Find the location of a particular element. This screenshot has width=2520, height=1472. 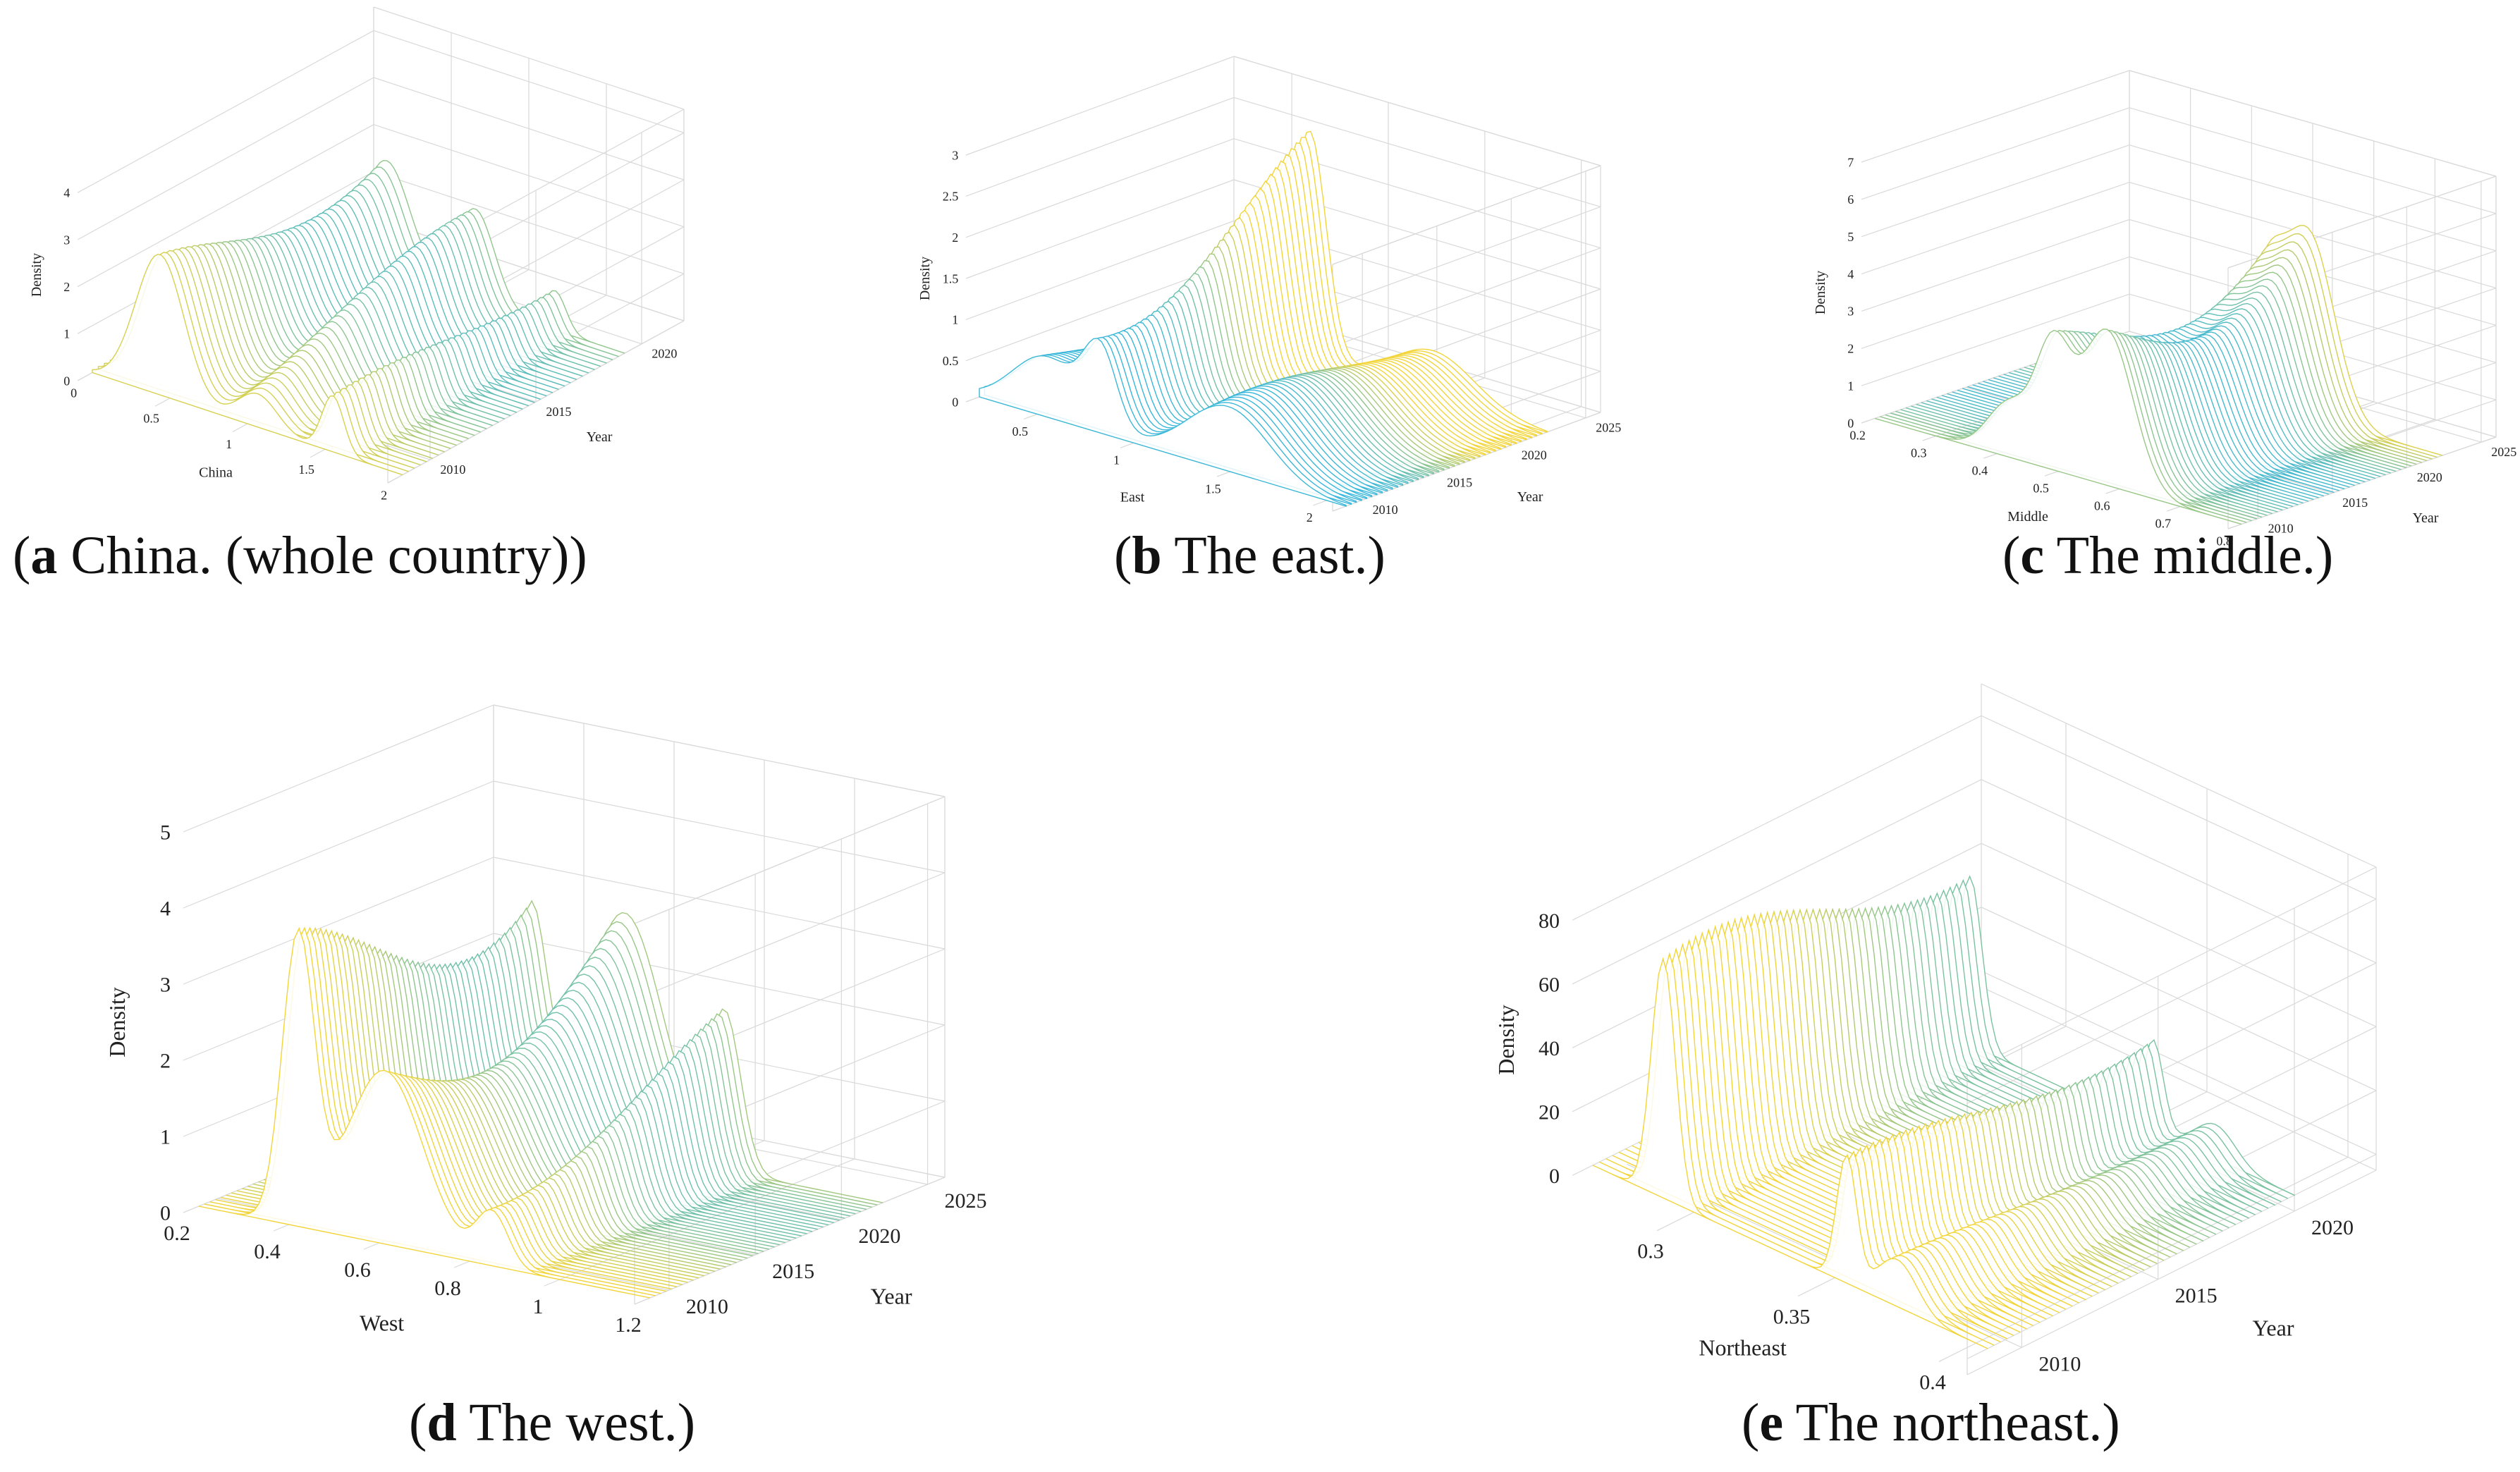

x-tick-label: 0.8 is located at coordinates (2224, 541).